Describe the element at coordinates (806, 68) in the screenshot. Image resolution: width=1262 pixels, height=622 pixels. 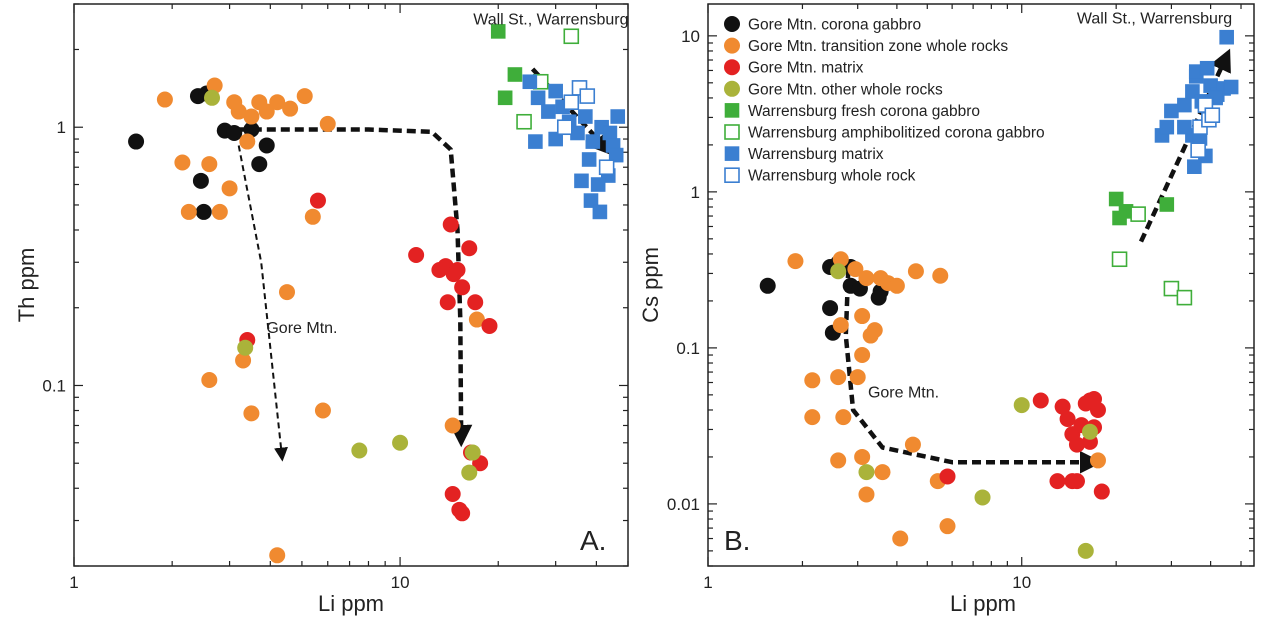
I see `legend-label: Gore Mtn. matrix` at that location.